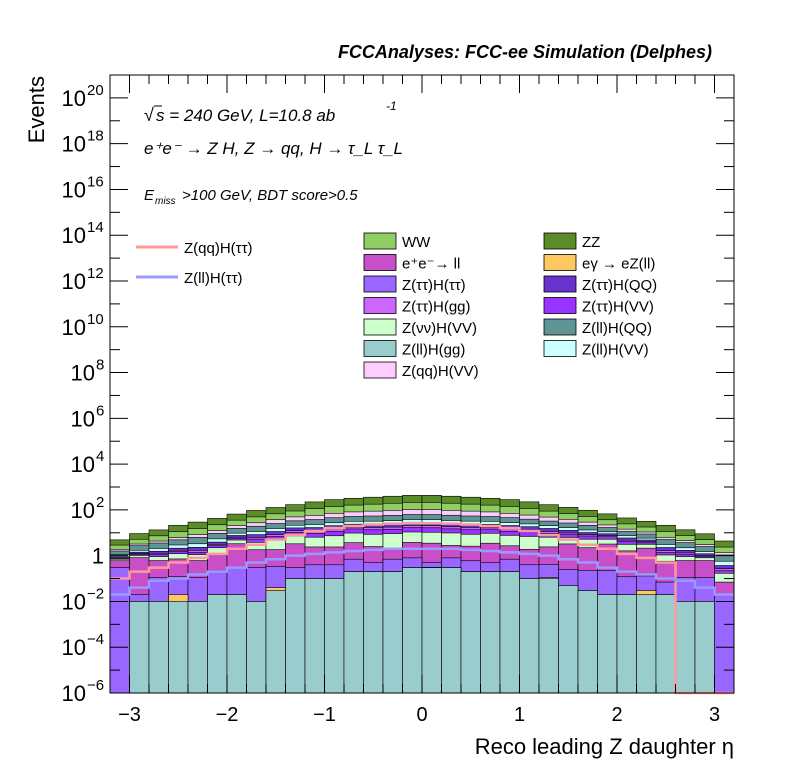 This screenshot has width=796, height=772. Describe the element at coordinates (560, 327) in the screenshot. I see `legend-swatch-z-ll-h-qq` at that location.